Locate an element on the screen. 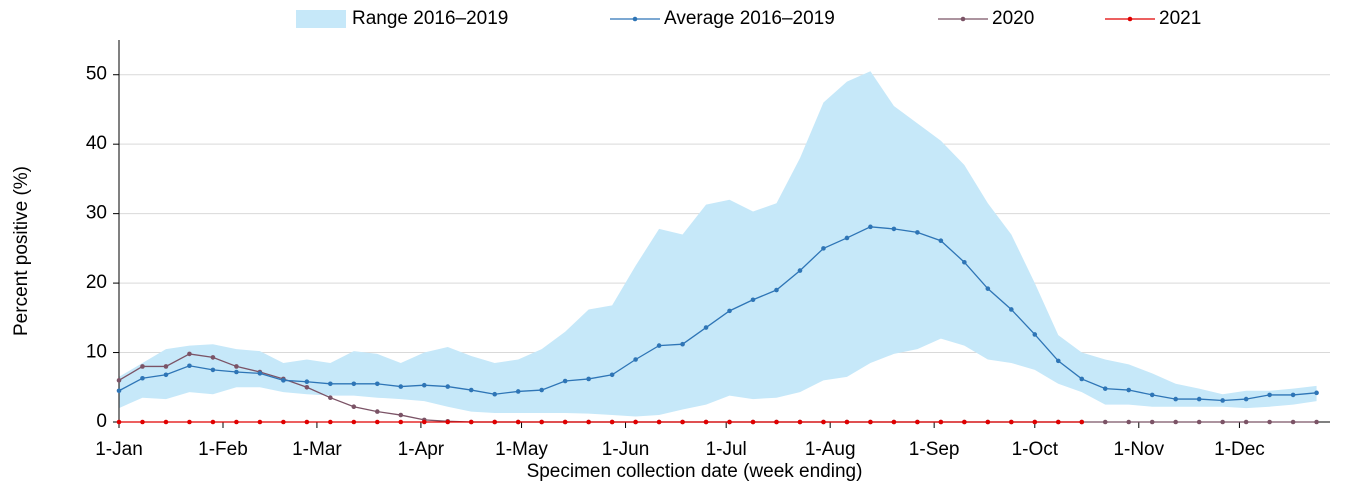 The width and height of the screenshot is (1347, 497). x-tick-label: 1-Mar is located at coordinates (317, 449).